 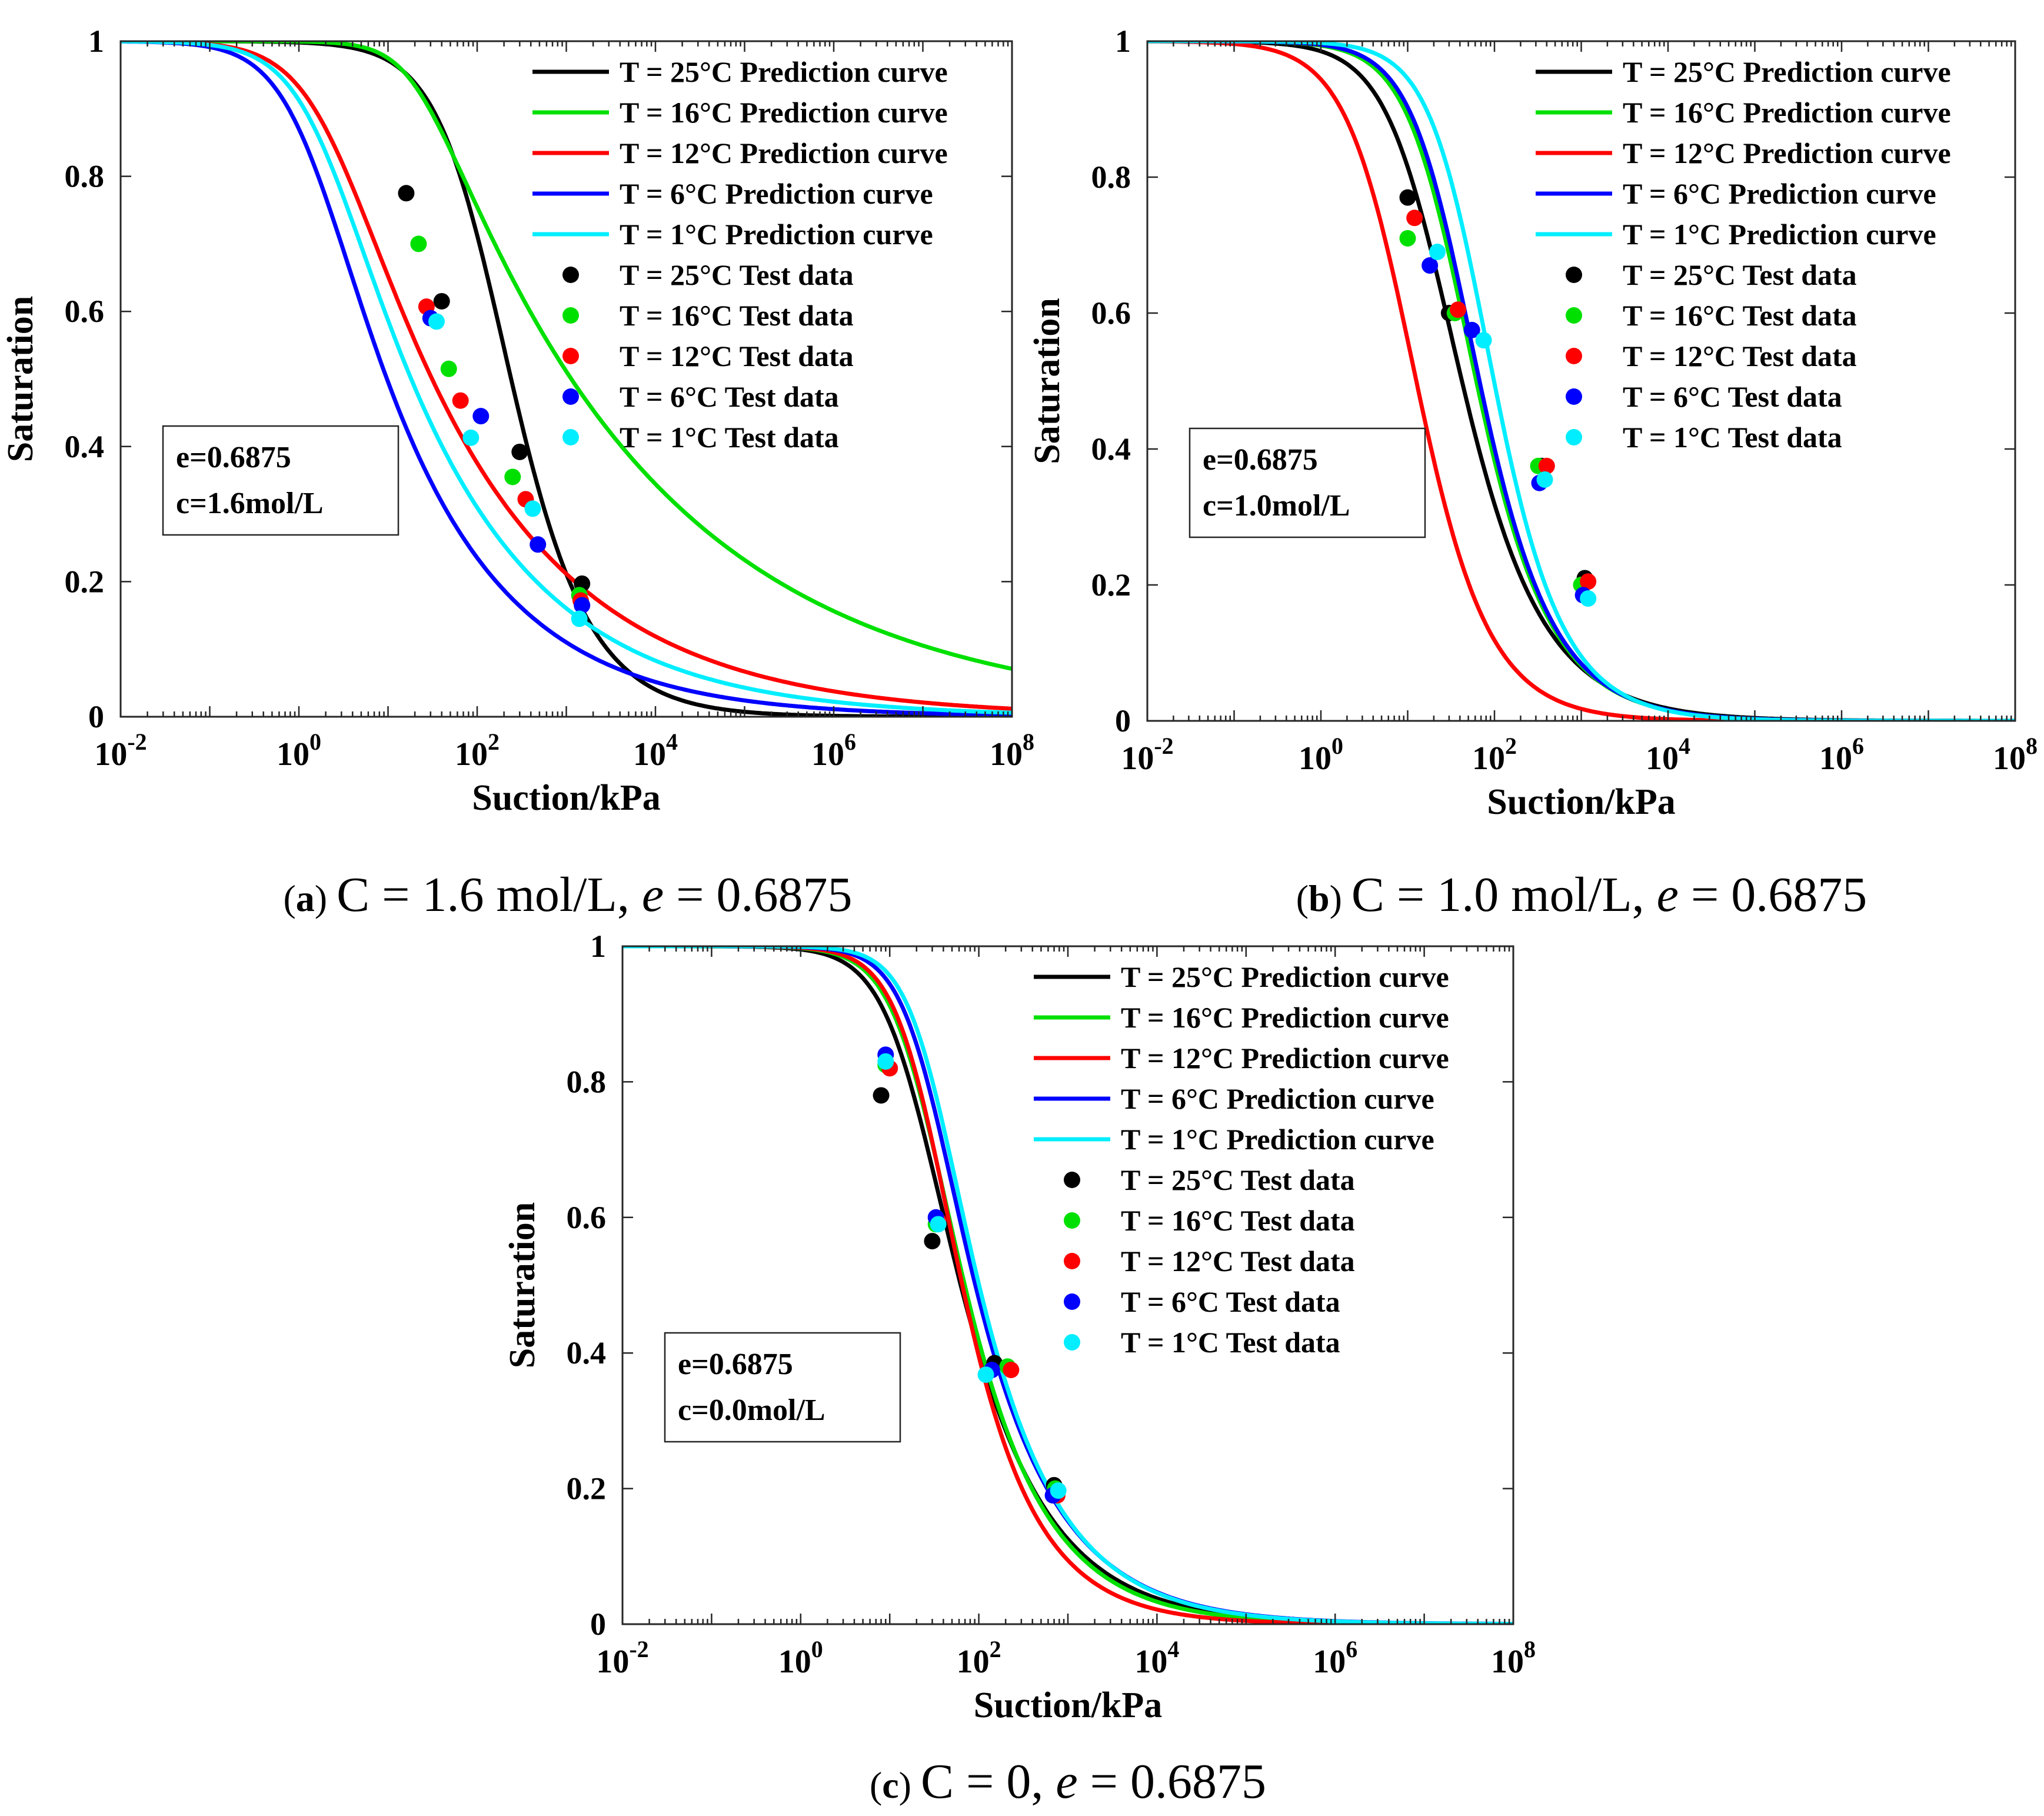 I want to click on x-tick-label: 10⁻², so click(x=622, y=1658).